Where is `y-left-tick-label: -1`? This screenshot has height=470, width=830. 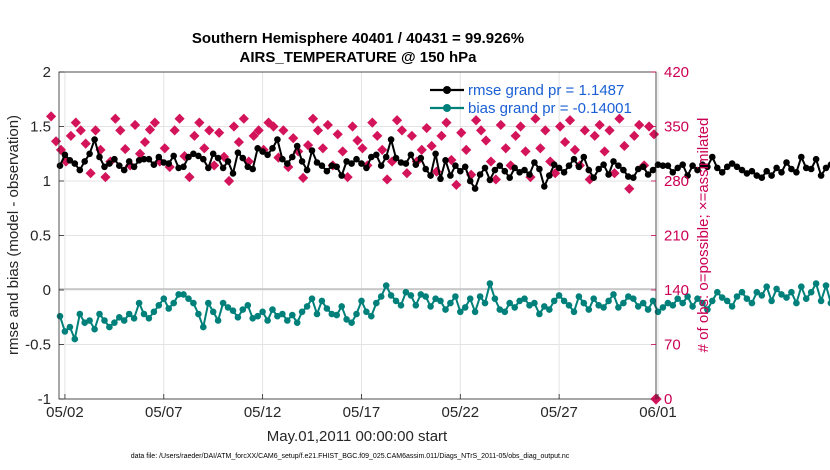
y-left-tick-label: -1 is located at coordinates (44, 399).